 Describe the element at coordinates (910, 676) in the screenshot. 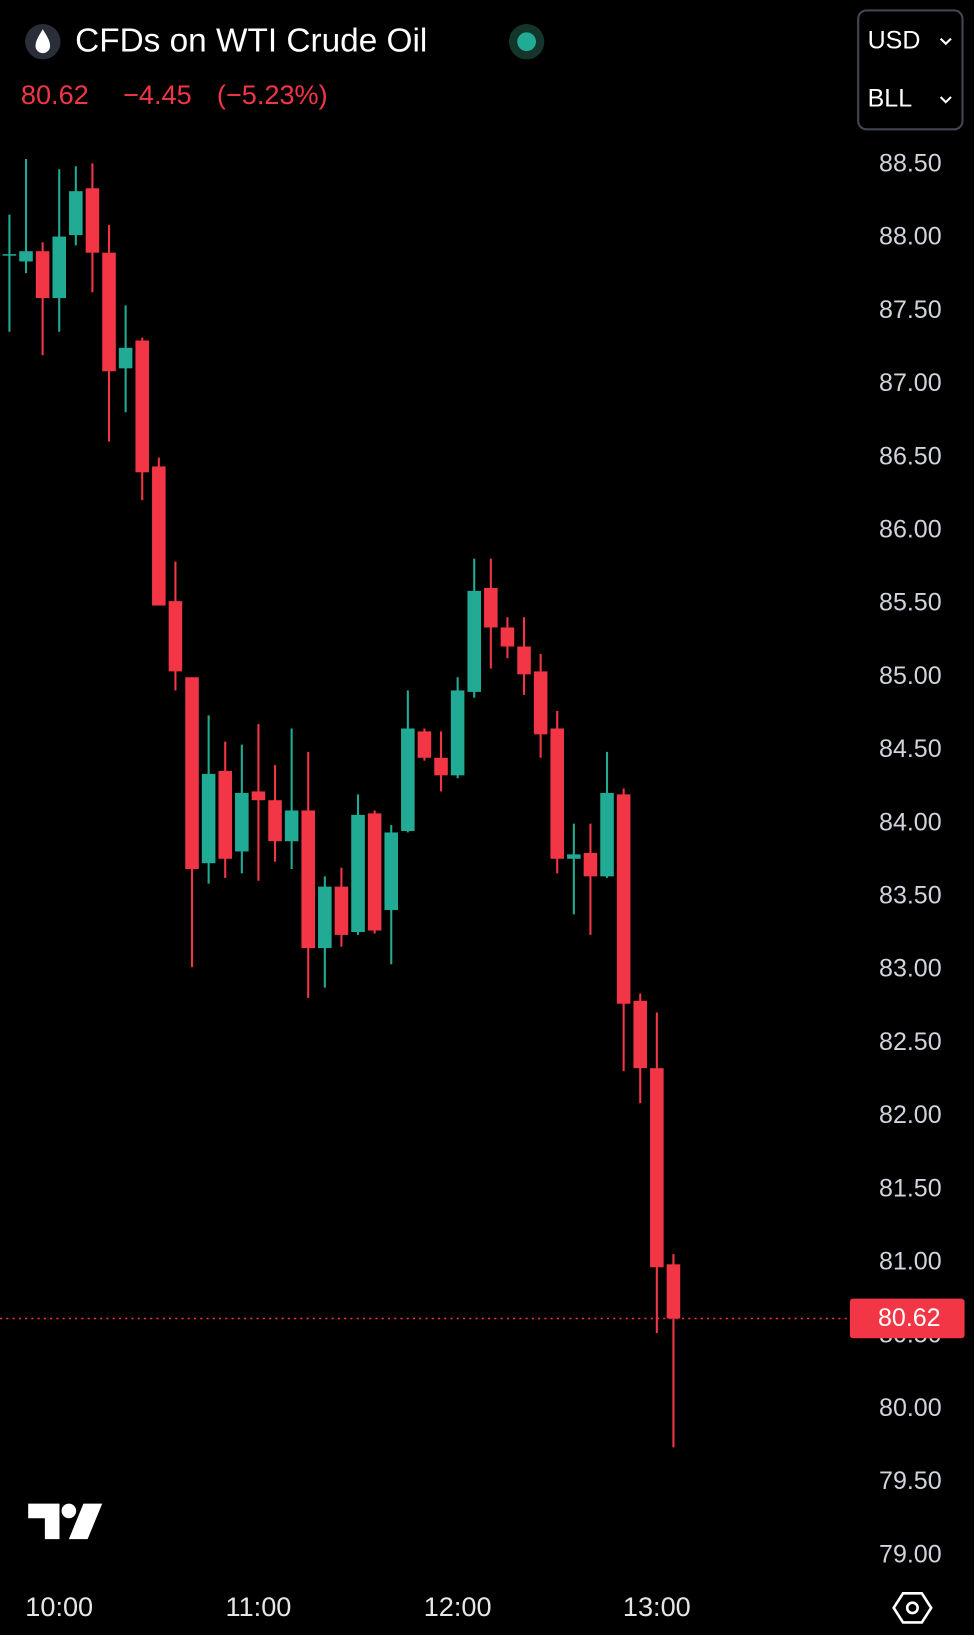

I see `y-tick-label: 85.00` at that location.